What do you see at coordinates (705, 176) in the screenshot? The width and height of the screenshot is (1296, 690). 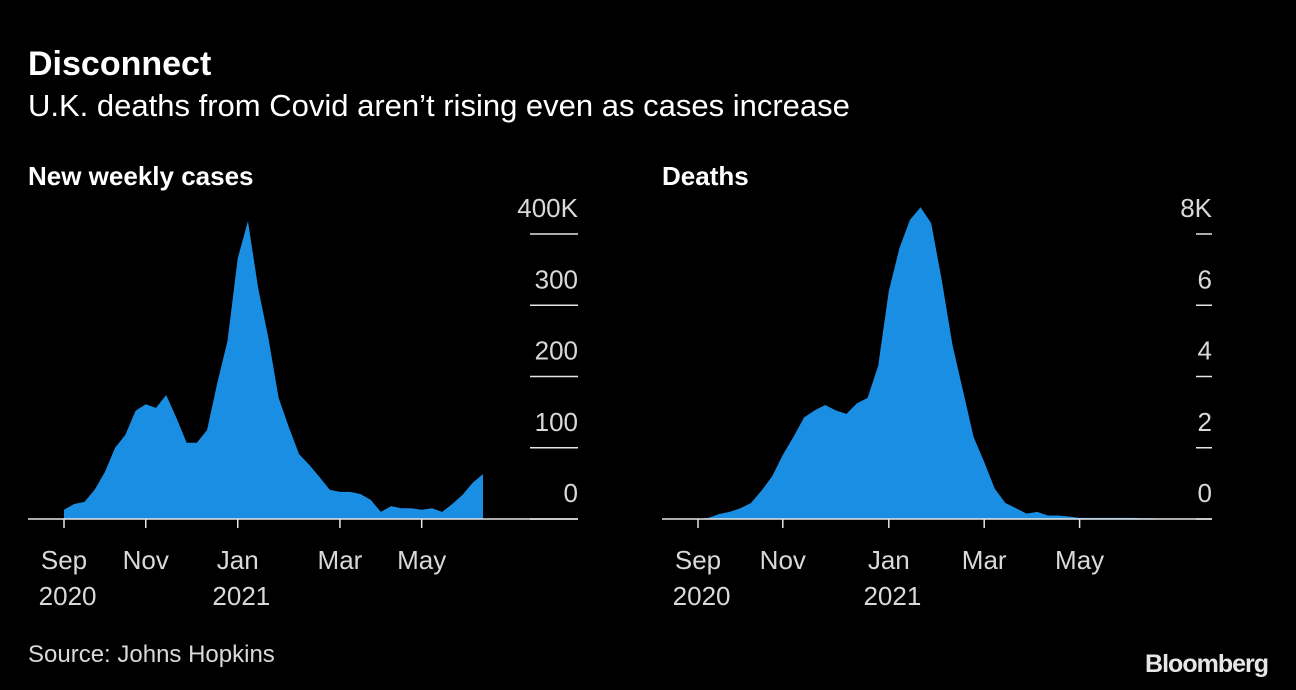 I see `chart-title: Deaths` at bounding box center [705, 176].